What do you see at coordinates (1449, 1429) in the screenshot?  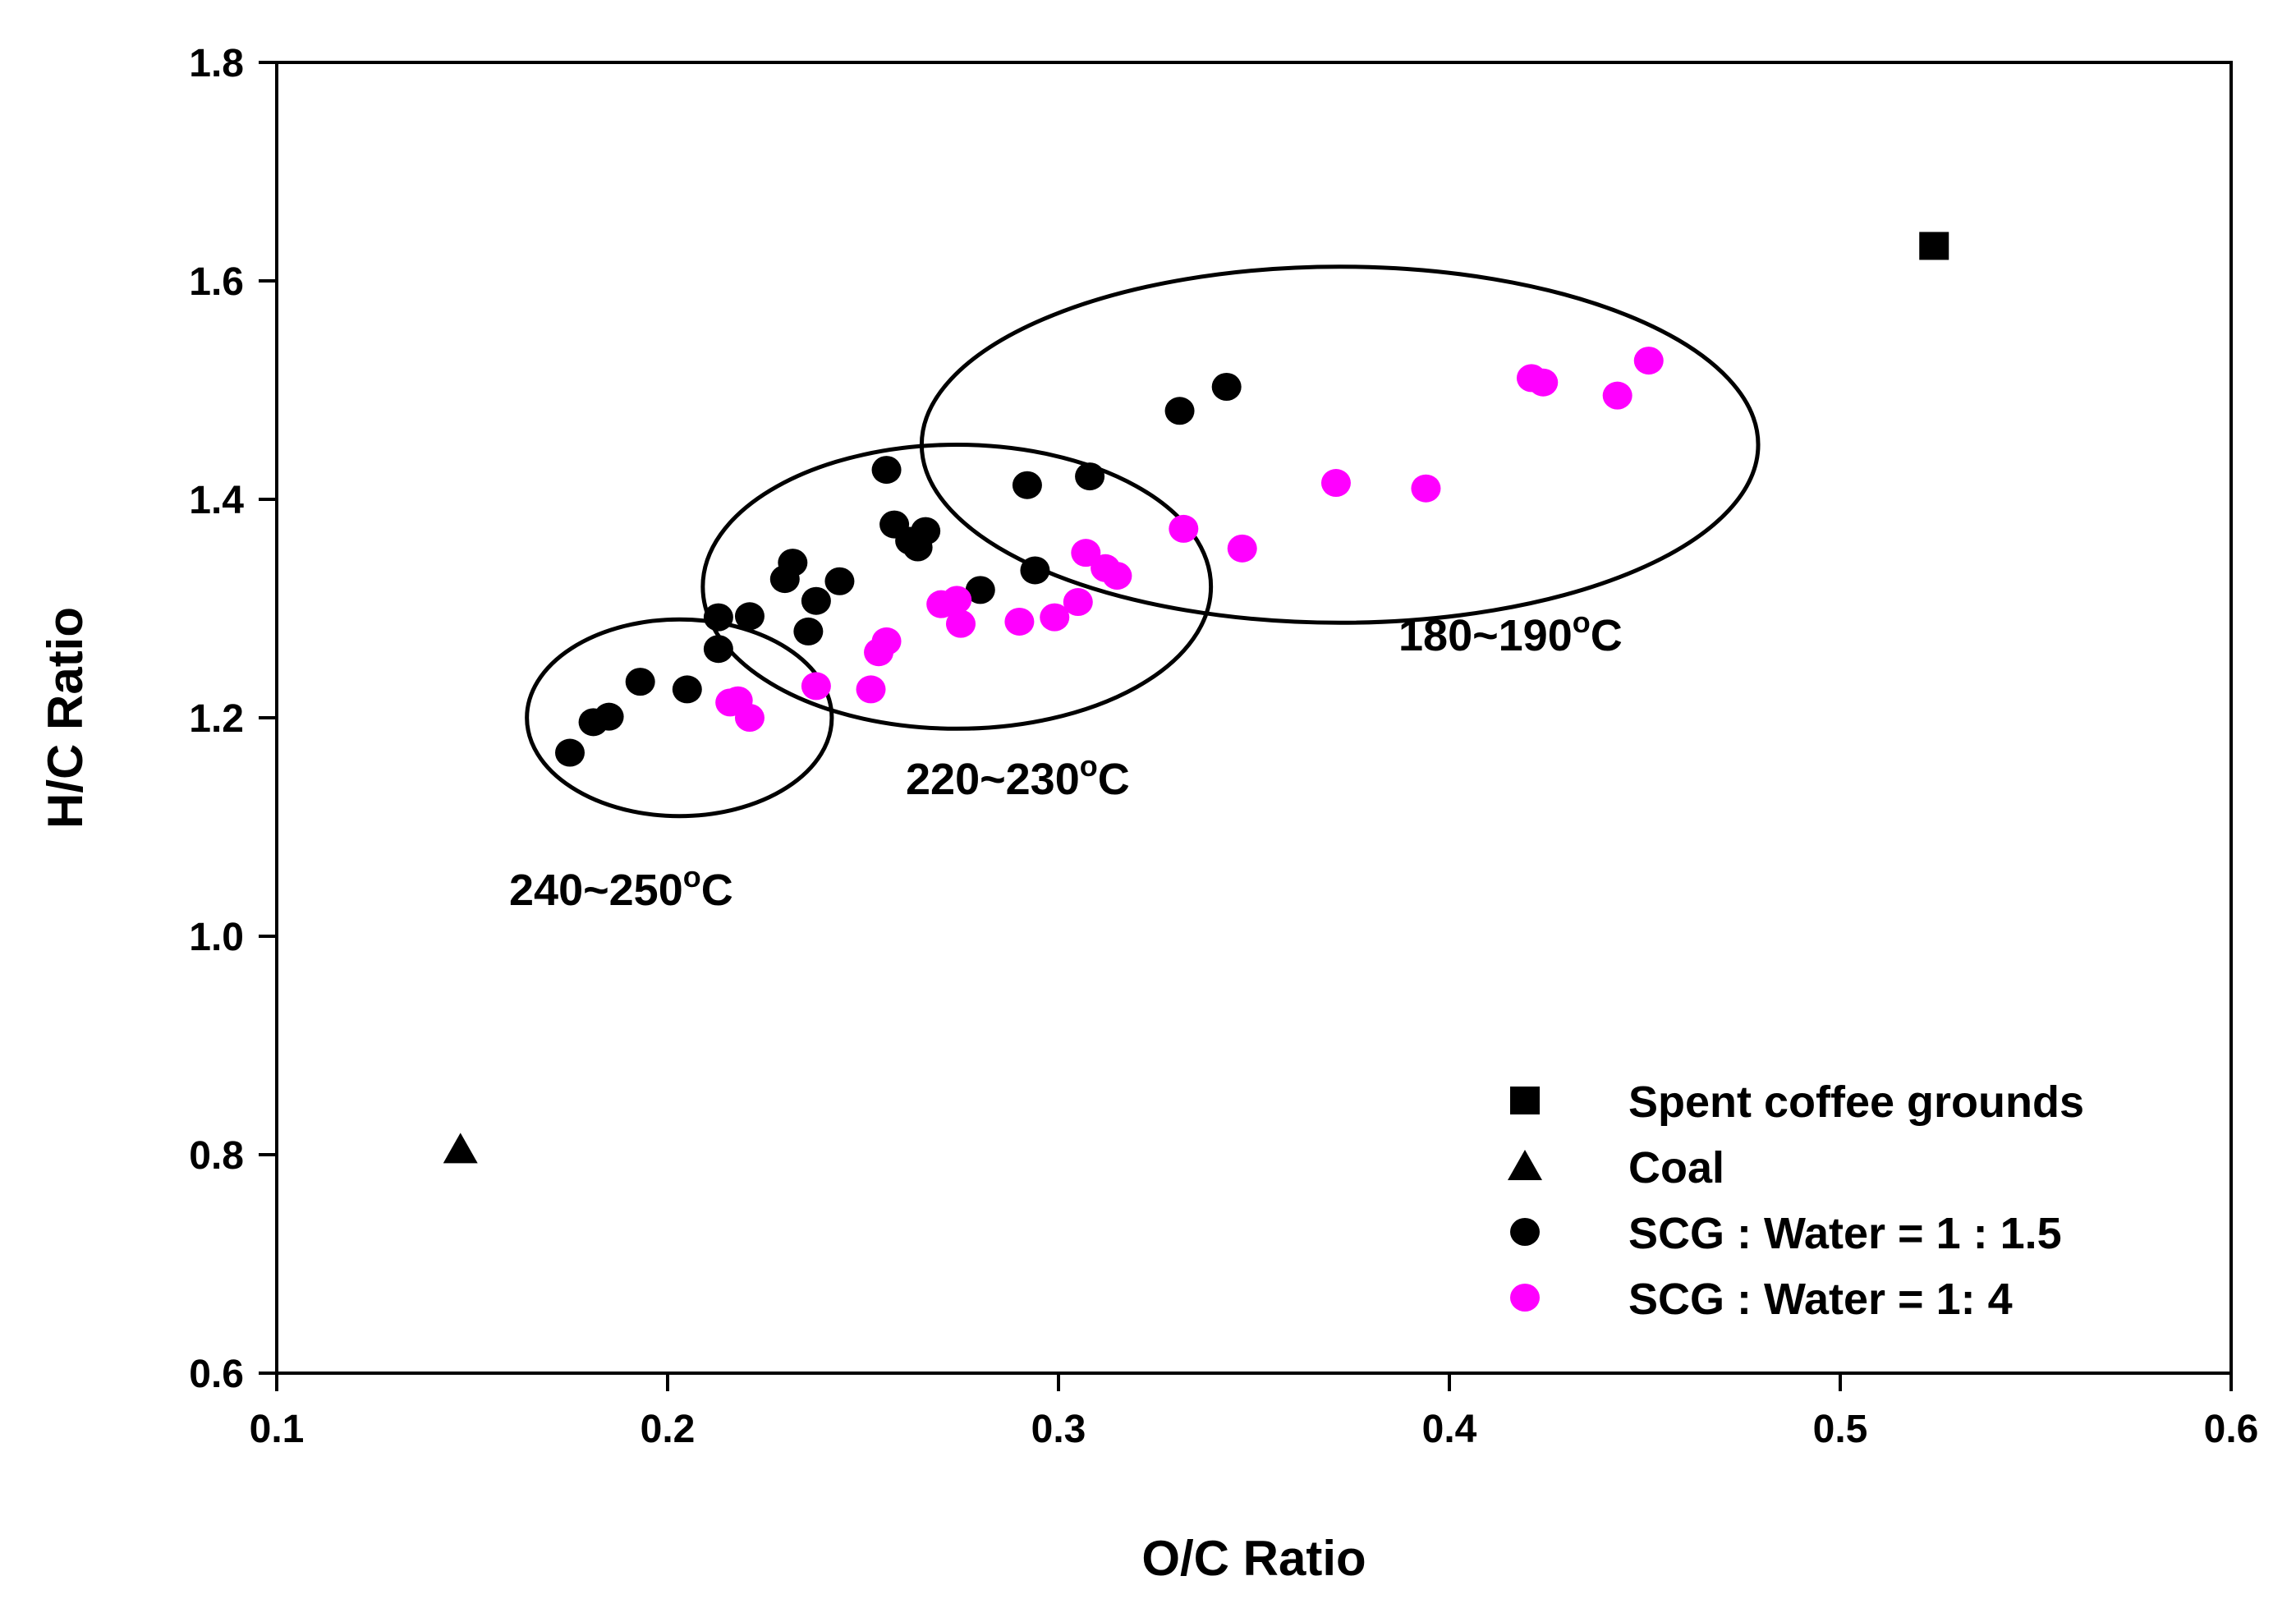 I see `x-tick-label: 0.4` at bounding box center [1449, 1429].